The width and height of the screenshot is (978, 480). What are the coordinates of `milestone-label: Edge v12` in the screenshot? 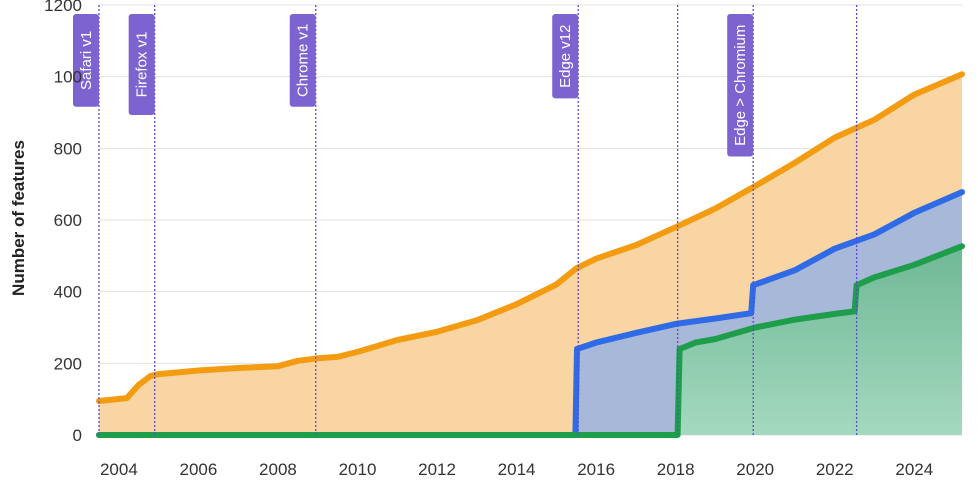 It's located at (565, 56).